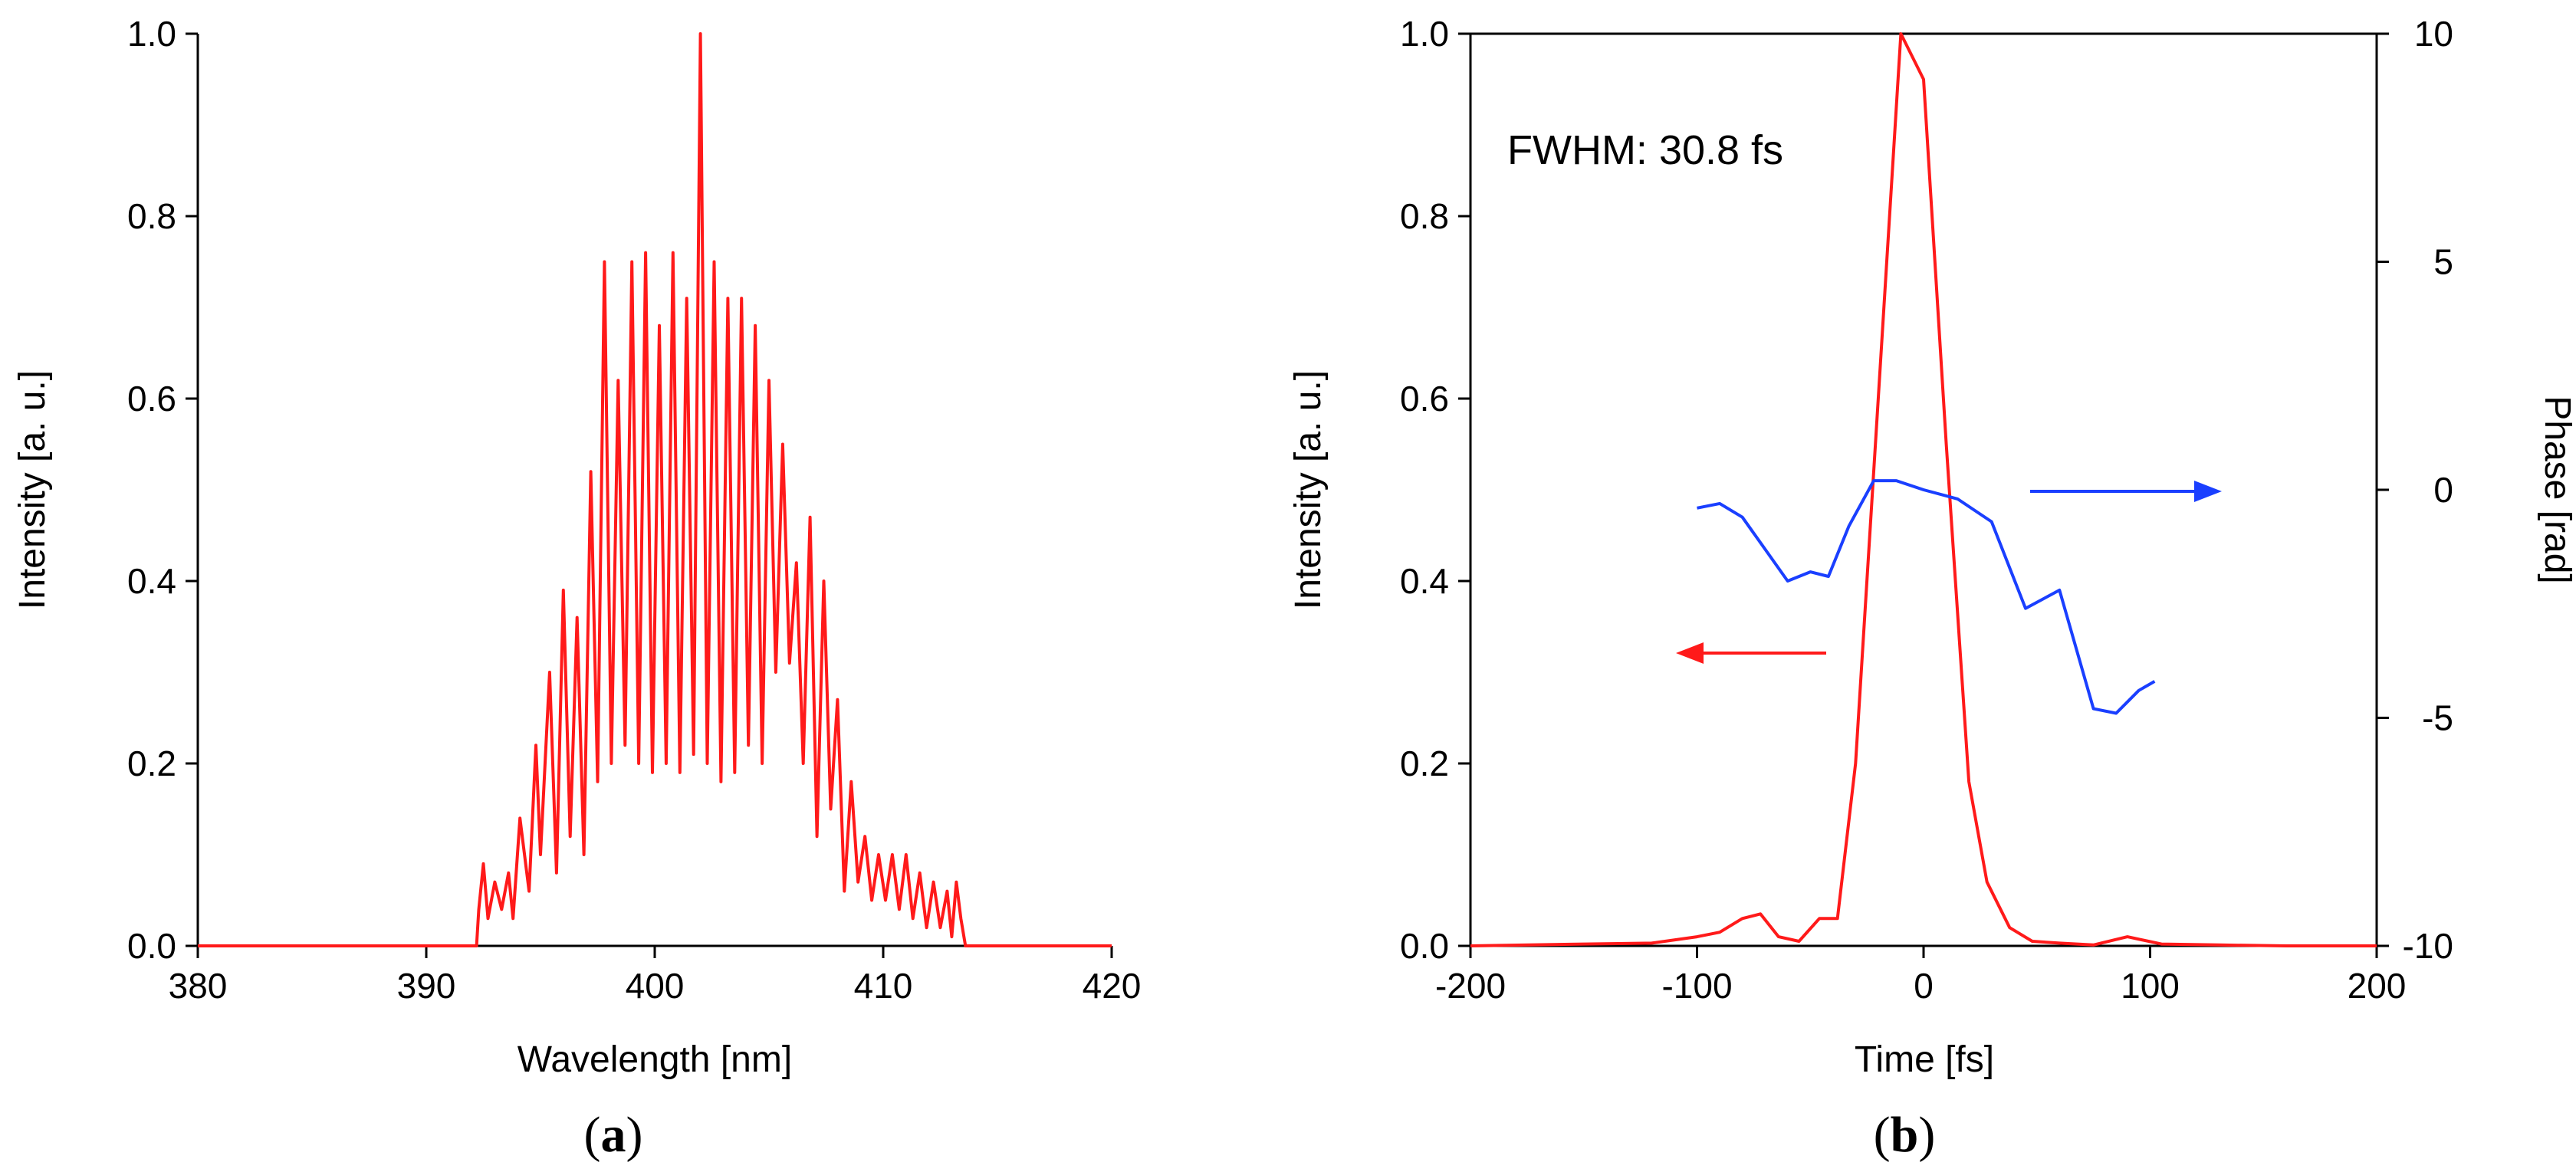  What do you see at coordinates (1424, 216) in the screenshot?
I see `panel-b-y-tick-label-4: 0.8` at bounding box center [1424, 216].